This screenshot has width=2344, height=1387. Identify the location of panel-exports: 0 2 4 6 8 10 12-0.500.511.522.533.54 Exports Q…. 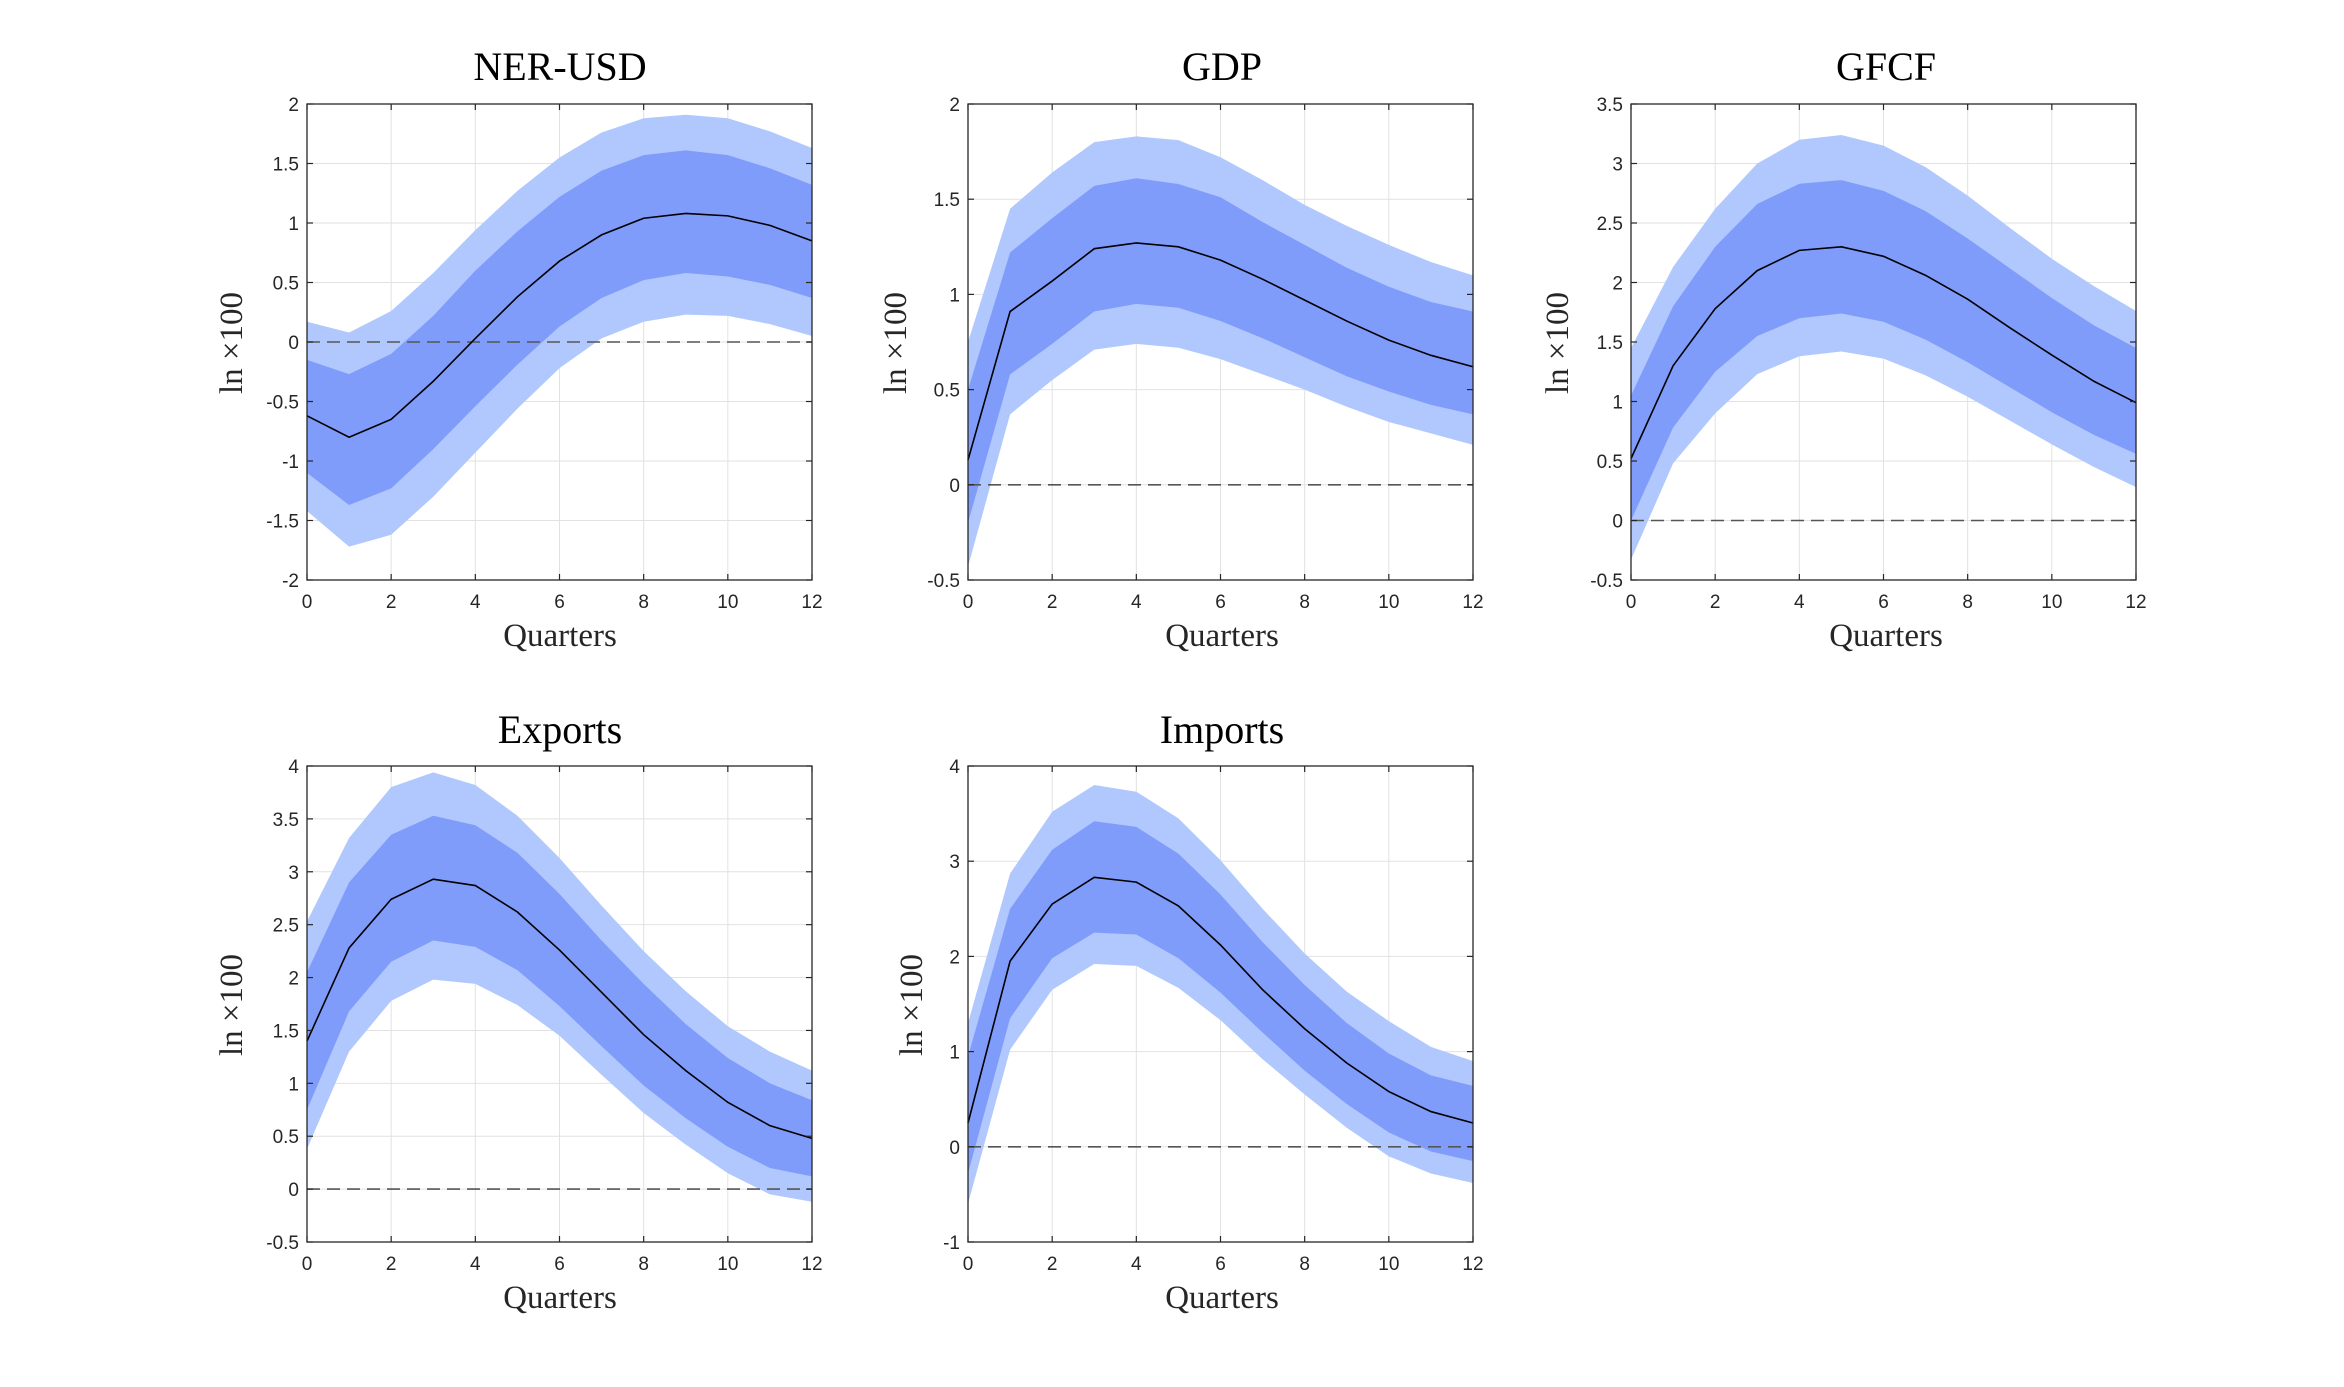
(518, 1011).